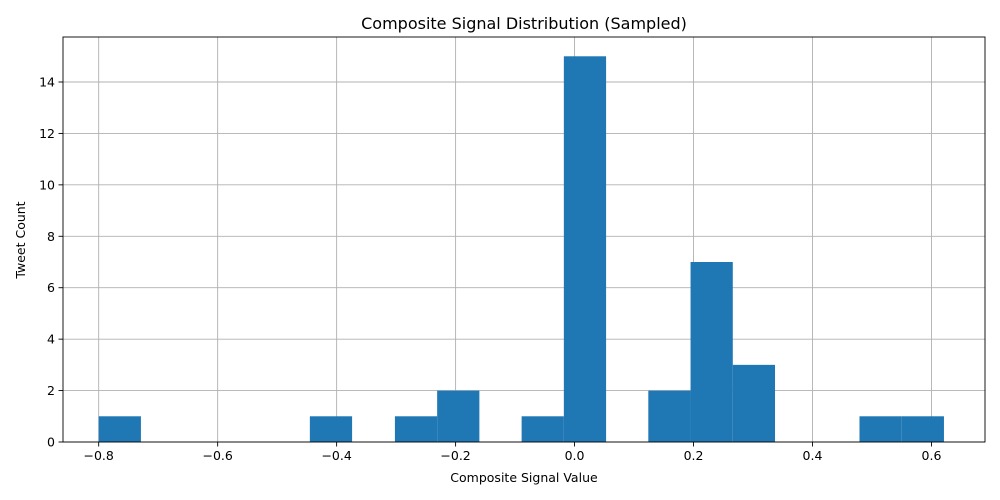  What do you see at coordinates (47, 184) in the screenshot?
I see `y-tick-label: 10` at bounding box center [47, 184].